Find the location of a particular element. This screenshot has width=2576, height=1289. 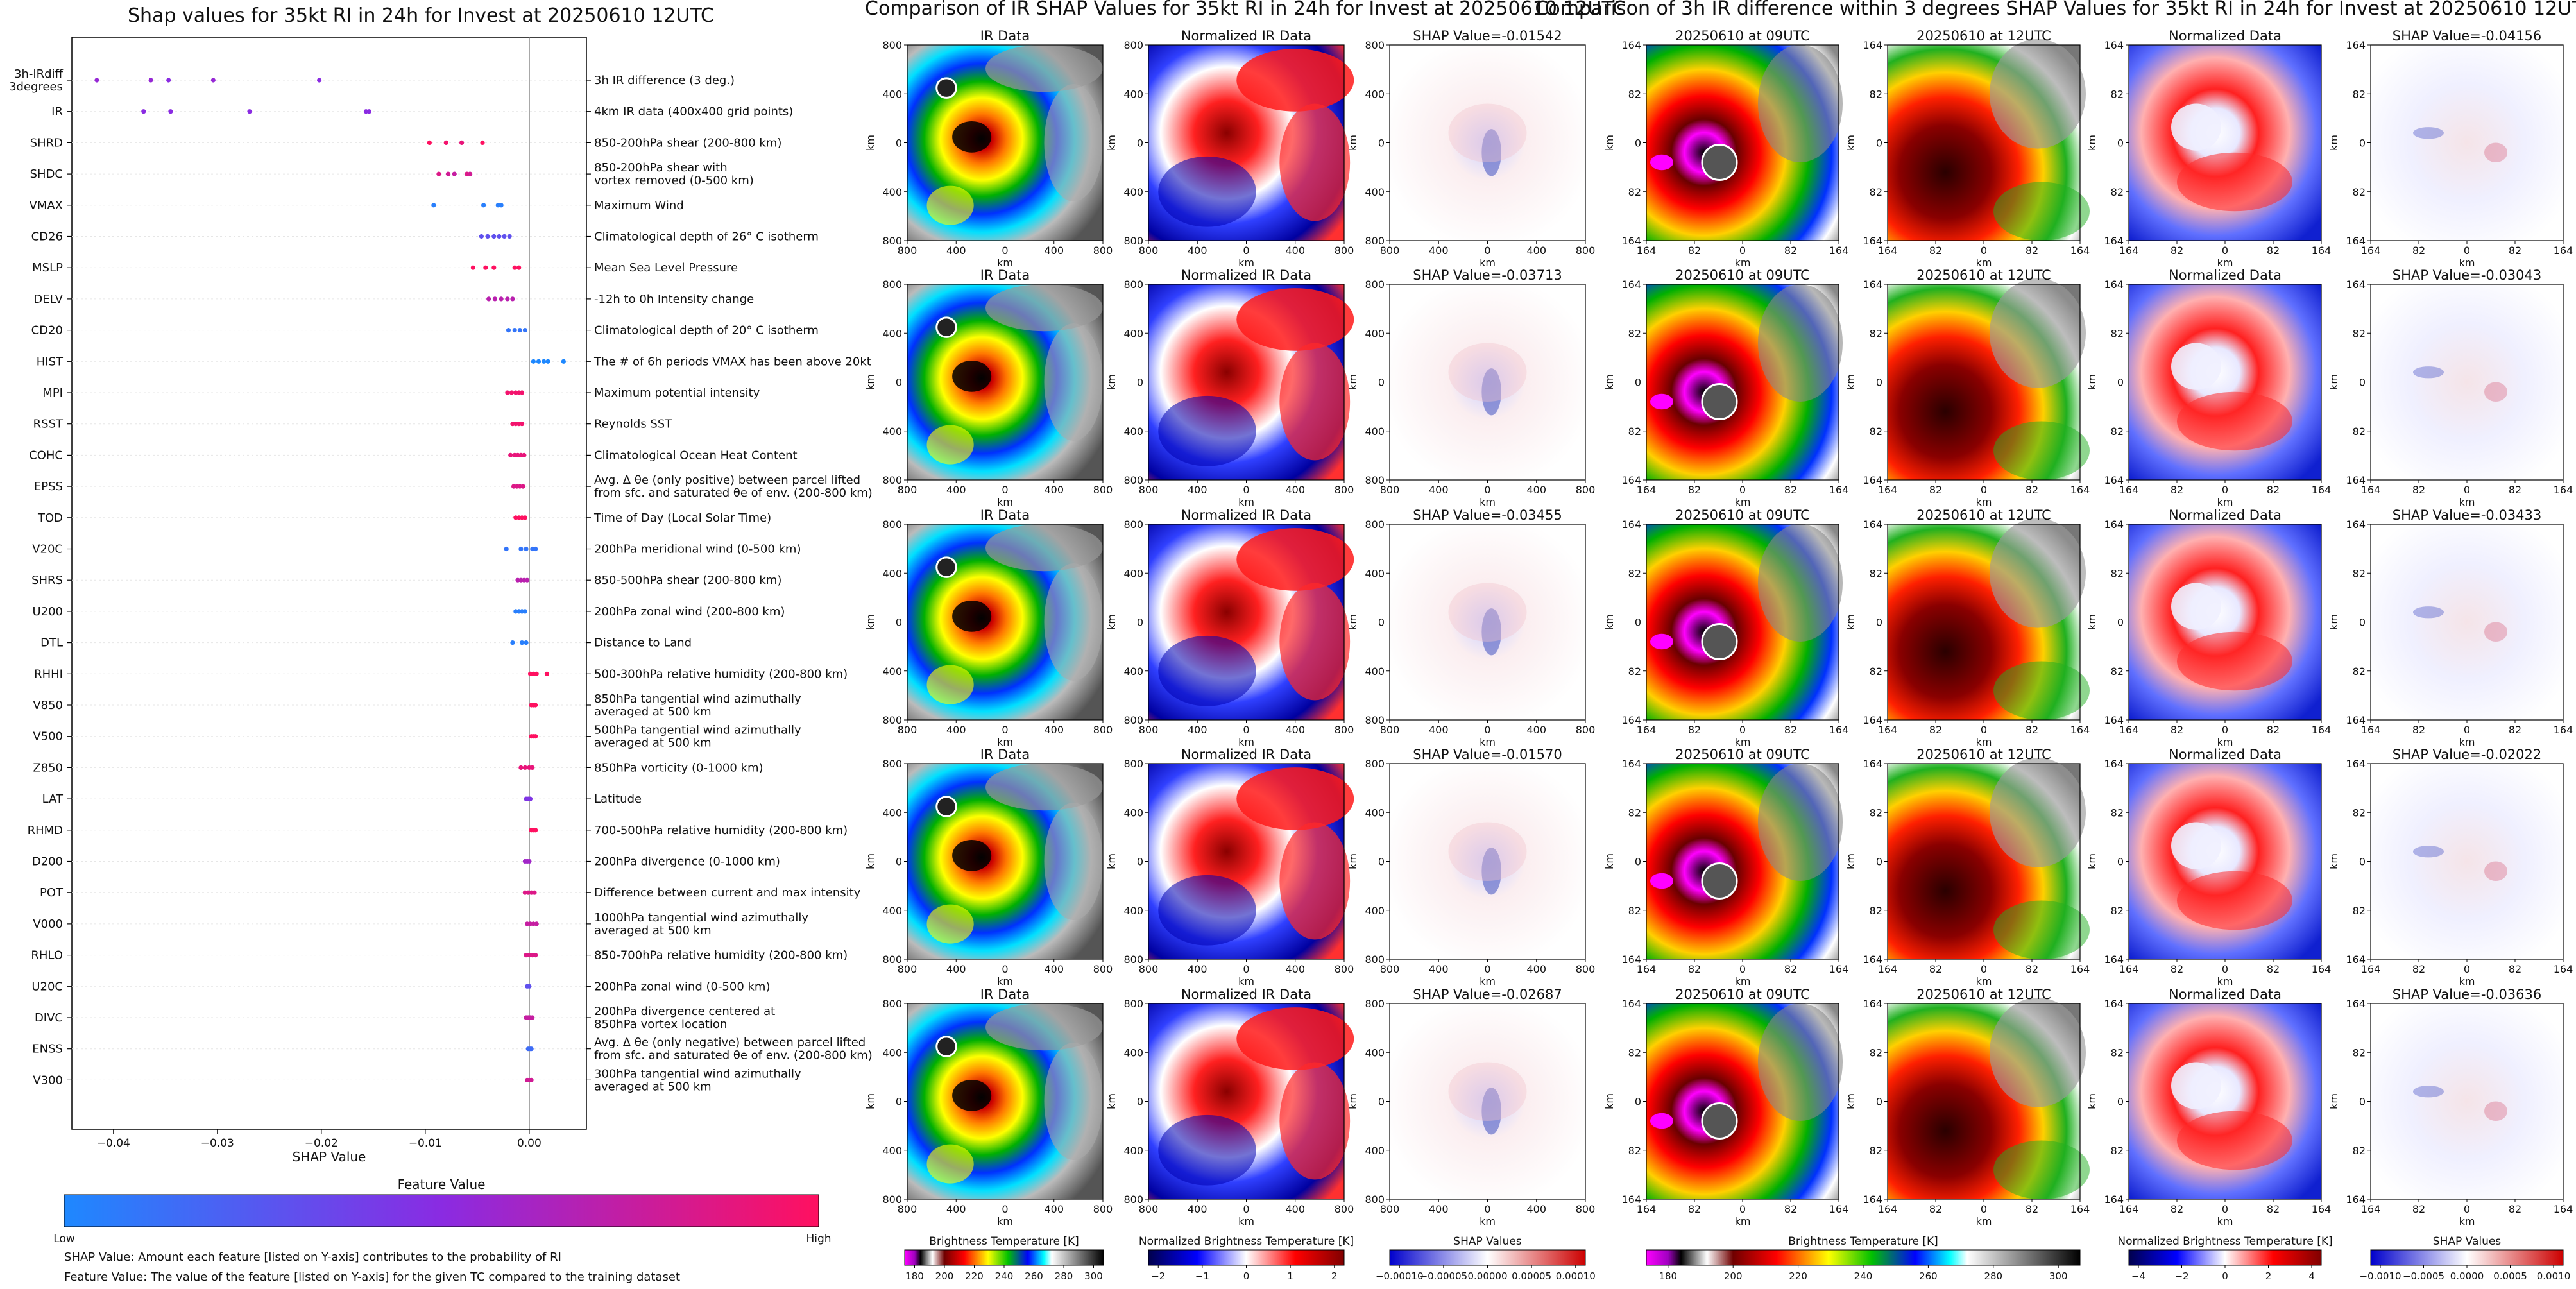

colorbar-tick-label: 0.00005 is located at coordinates (1531, 1276).